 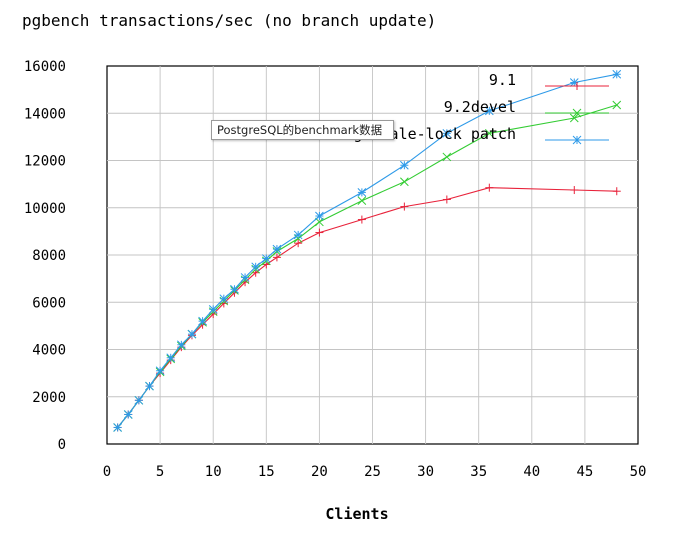 I want to click on x-tick-label: 25, so click(x=372, y=472).